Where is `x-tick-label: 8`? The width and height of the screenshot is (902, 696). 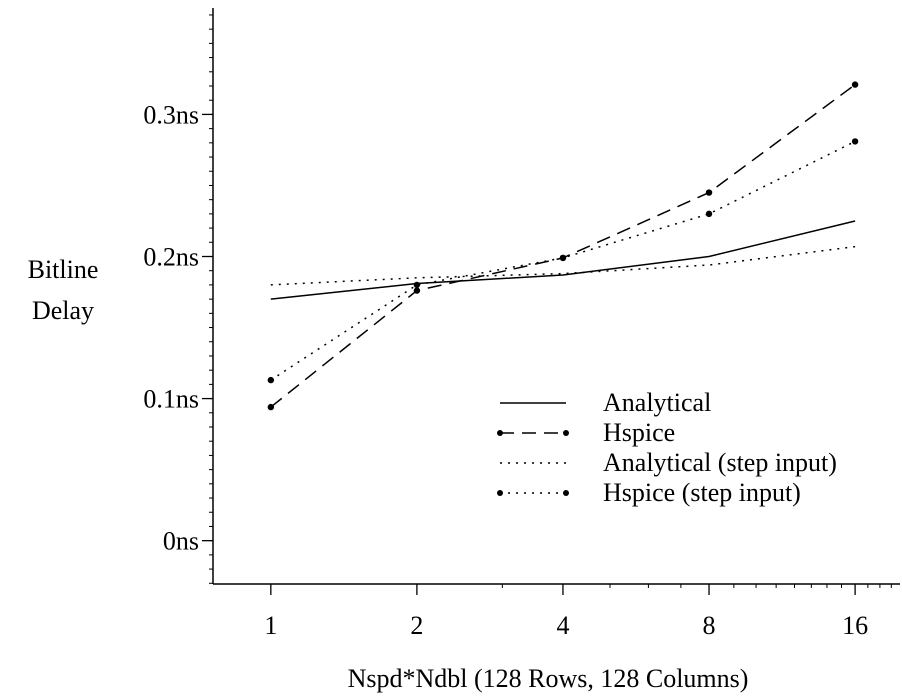
x-tick-label: 8 is located at coordinates (709, 625).